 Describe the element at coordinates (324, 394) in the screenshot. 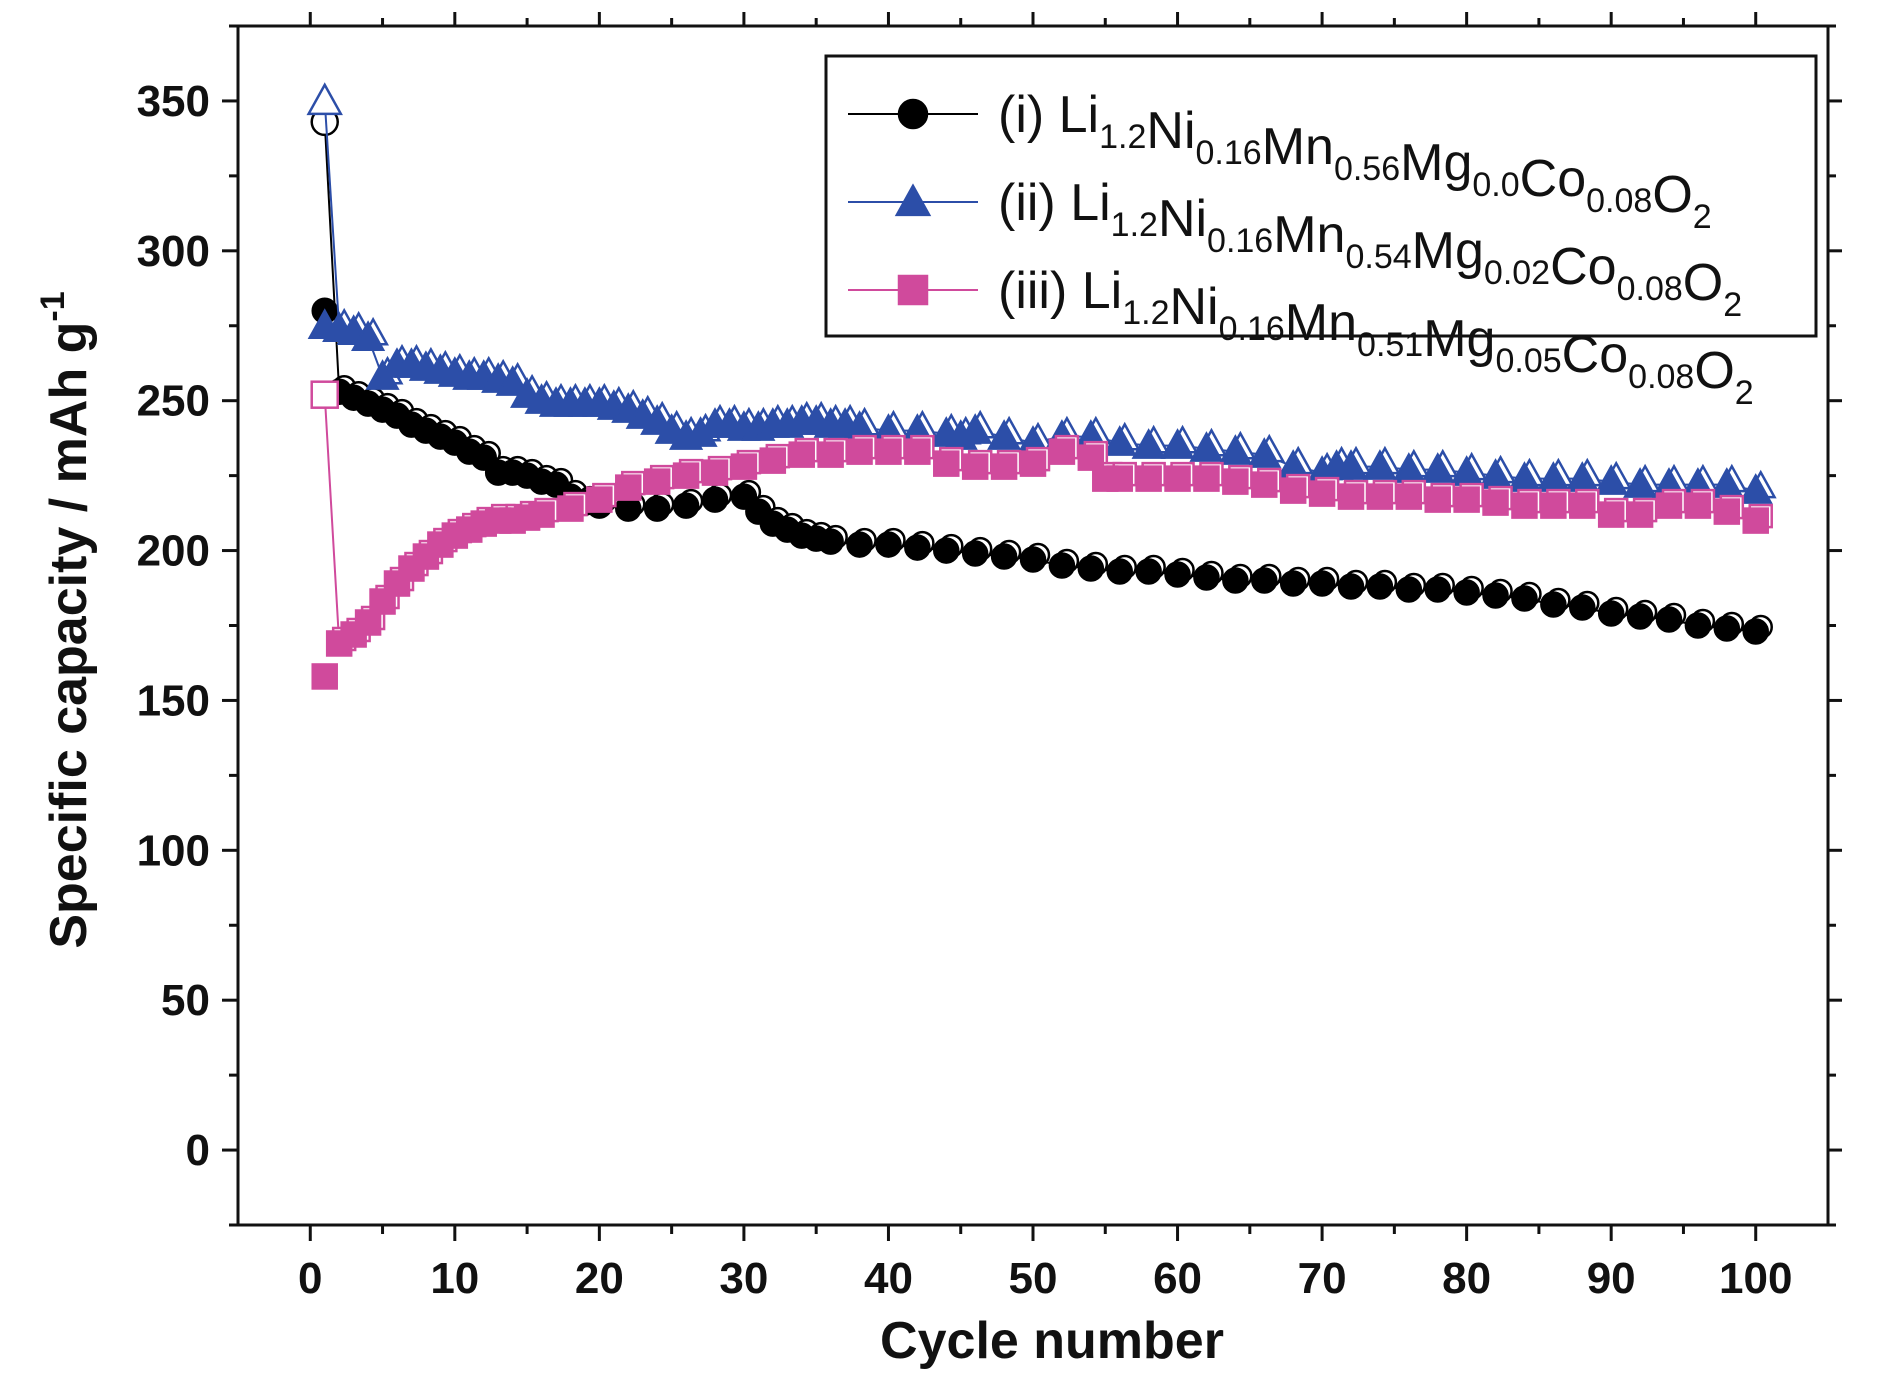

I see `charge-point-cycle1` at that location.